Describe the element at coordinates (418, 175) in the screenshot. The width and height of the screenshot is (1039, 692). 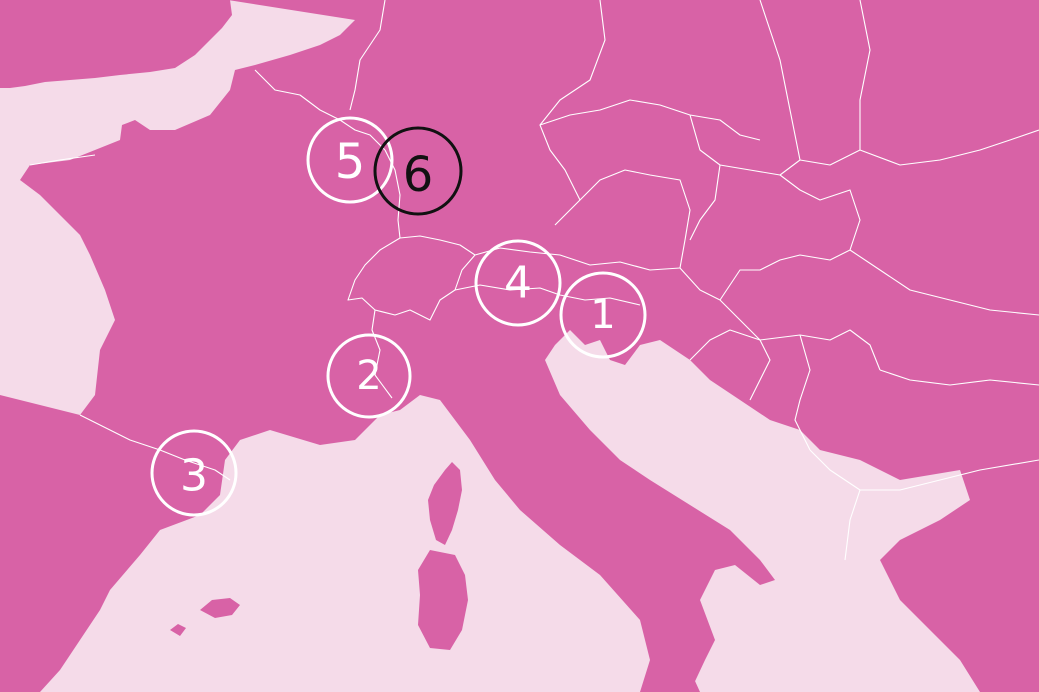
I see `marker-6-label: 6` at that location.